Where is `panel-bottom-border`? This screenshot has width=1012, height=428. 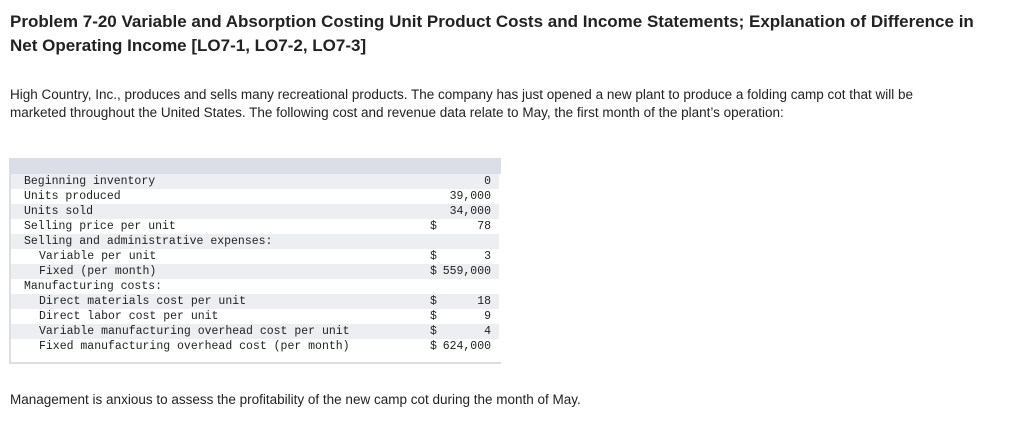
panel-bottom-border is located at coordinates (255, 363).